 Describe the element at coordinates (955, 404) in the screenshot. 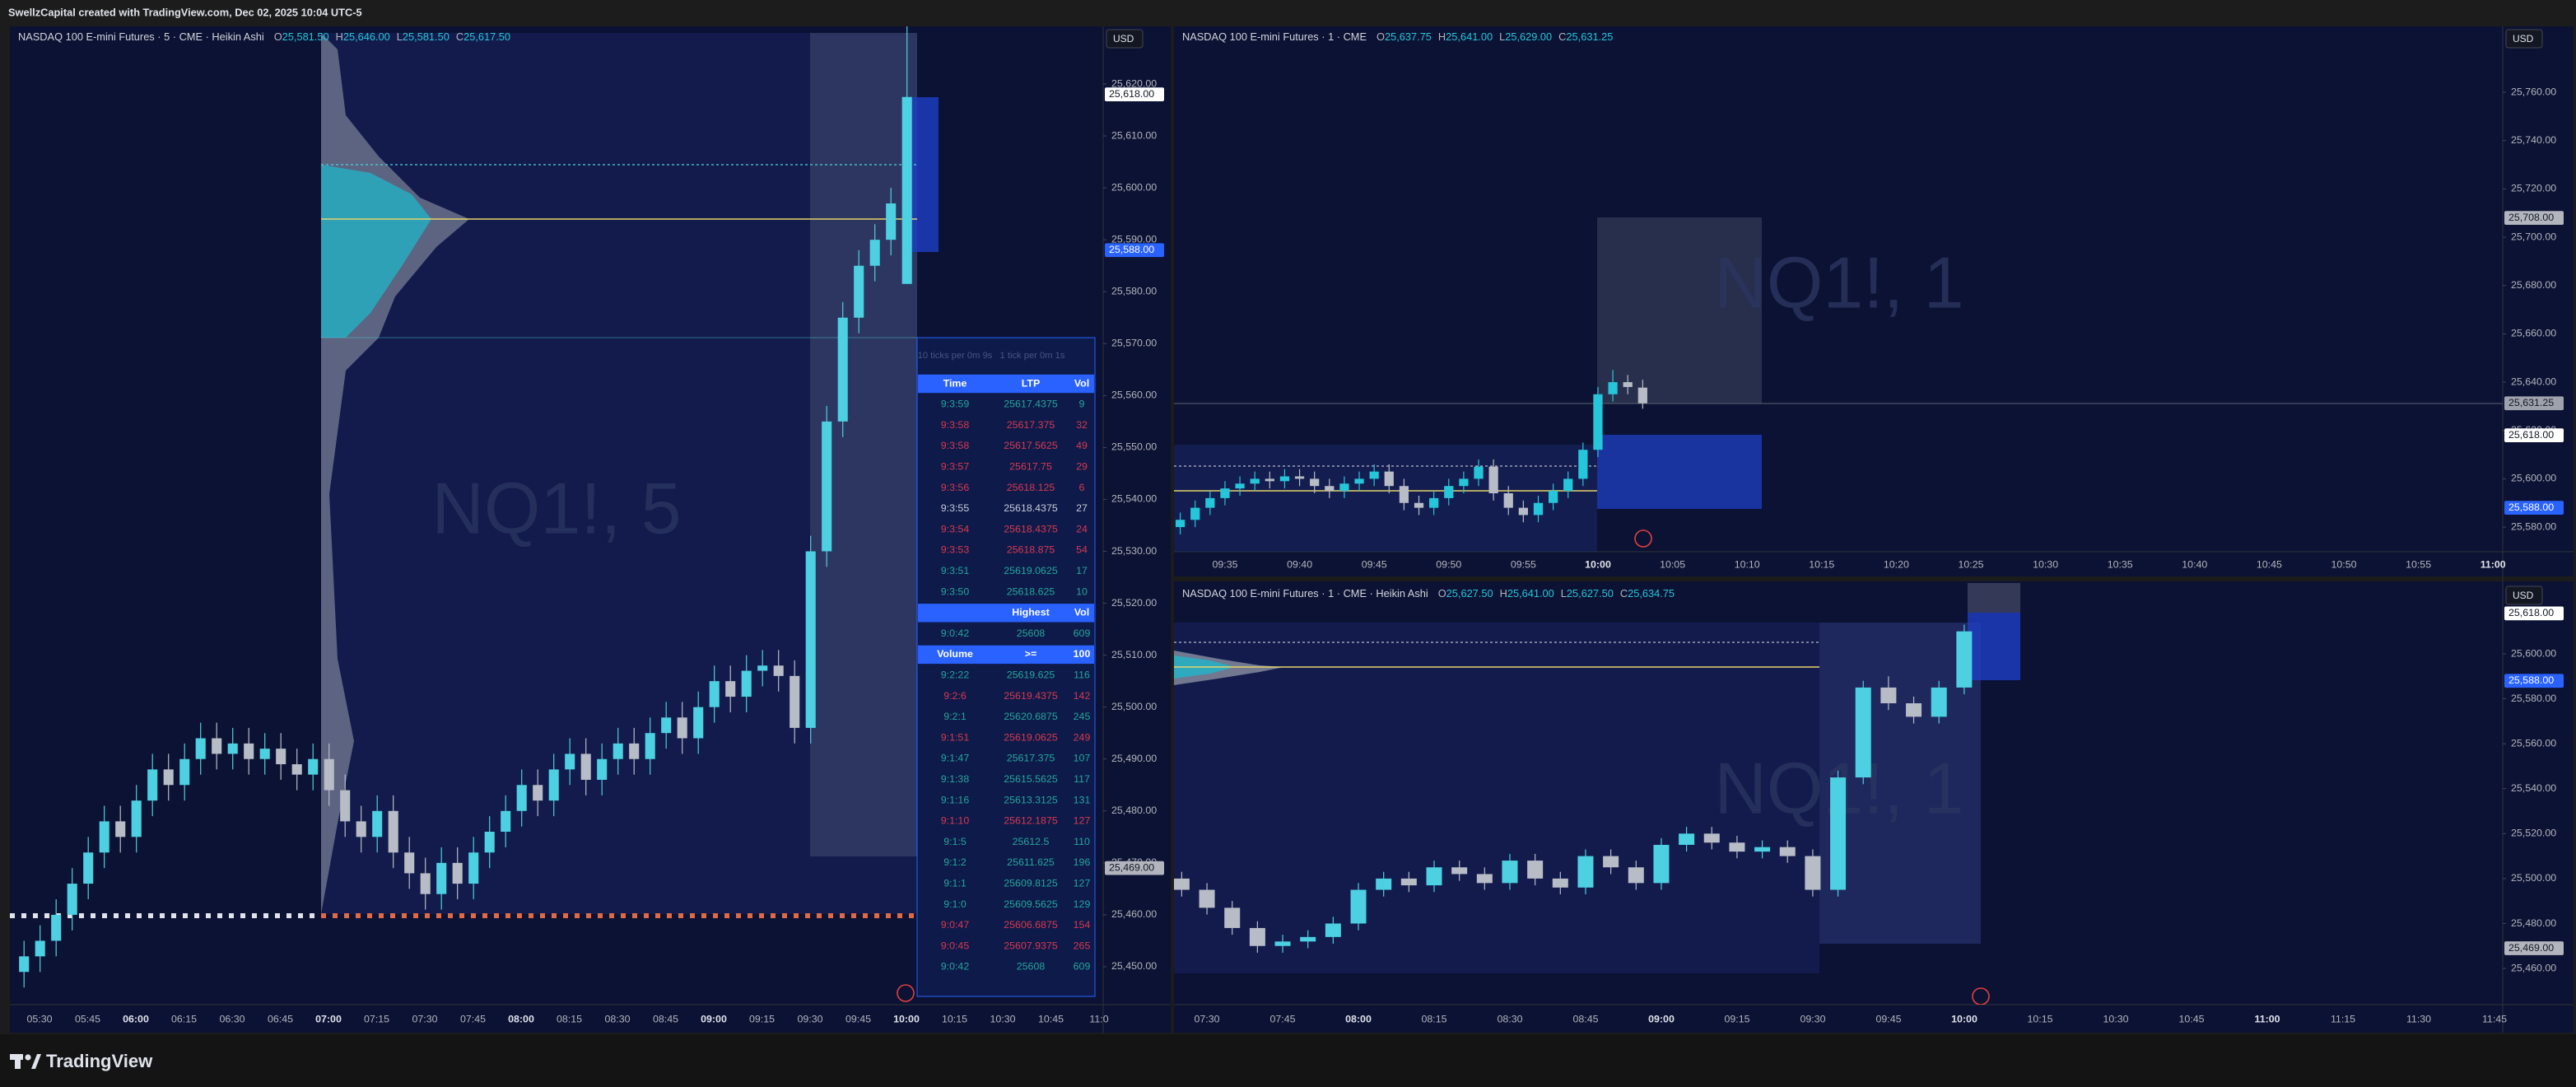

I see `cell-time: 9:3:59` at that location.